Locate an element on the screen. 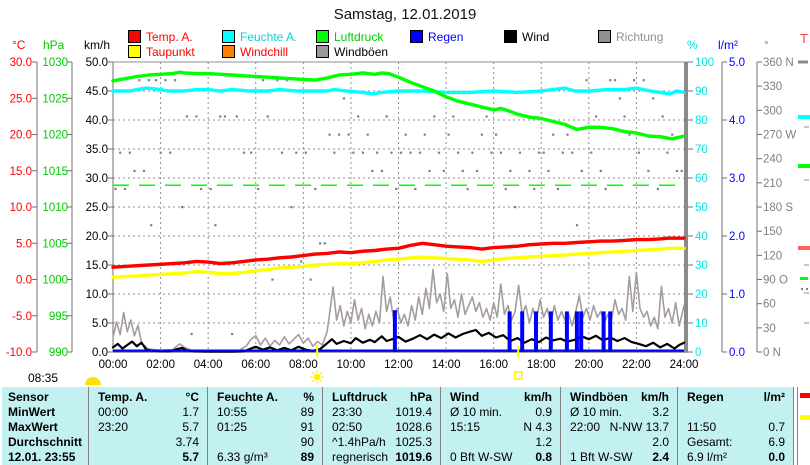 The image size is (810, 465). svg-text: 40.0 is located at coordinates (97, 121).